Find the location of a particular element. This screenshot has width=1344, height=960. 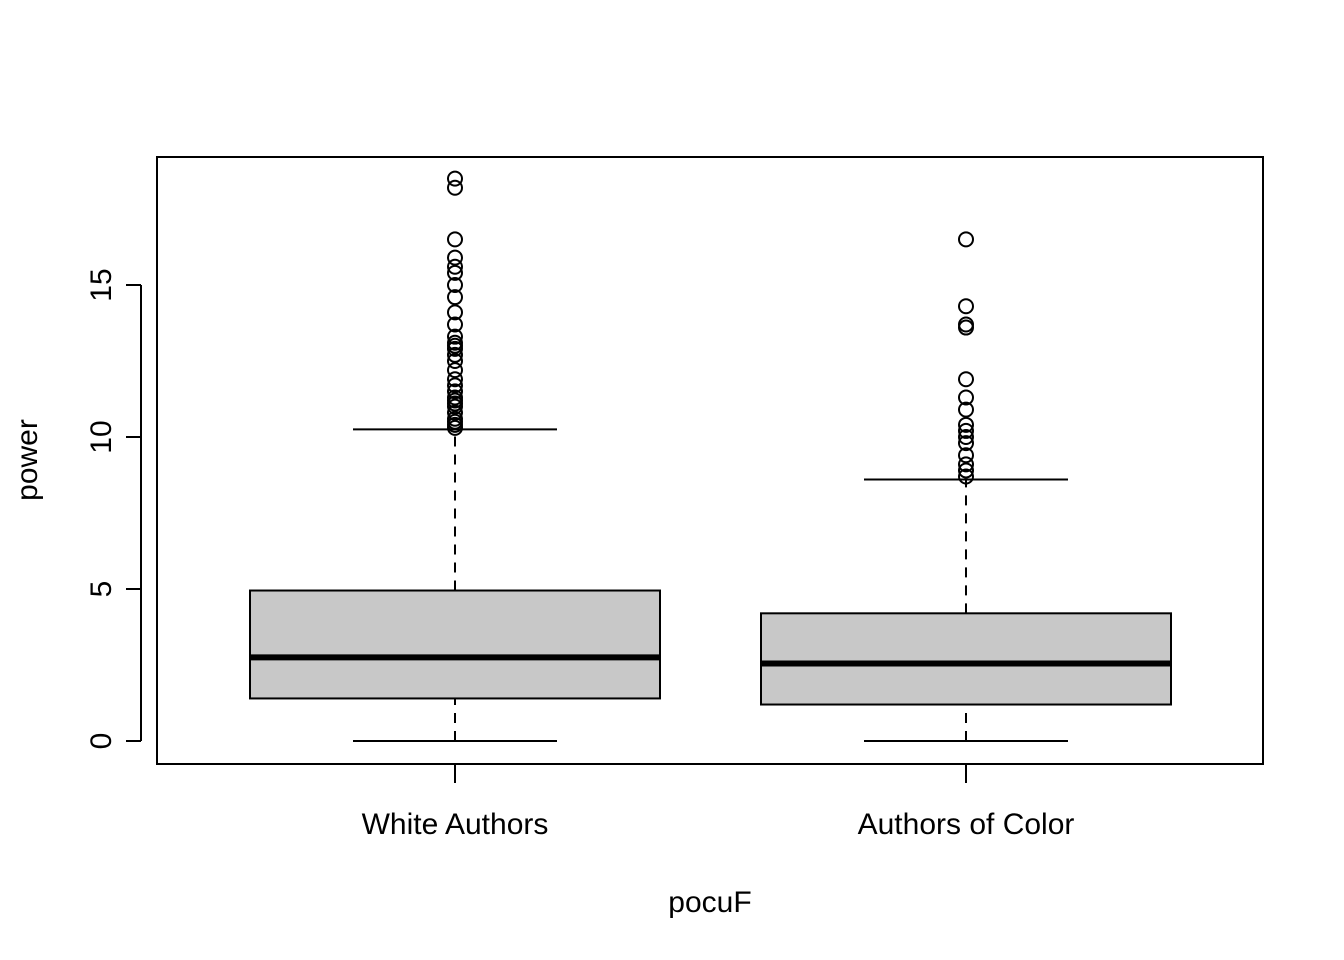

y-axis-title: power is located at coordinates (27, 460).